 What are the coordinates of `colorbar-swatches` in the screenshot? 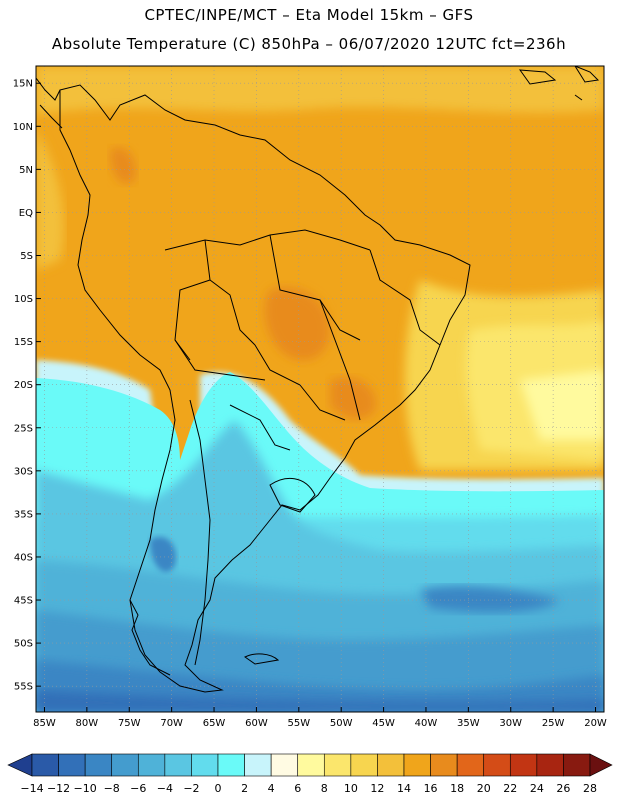 It's located at (310, 765).